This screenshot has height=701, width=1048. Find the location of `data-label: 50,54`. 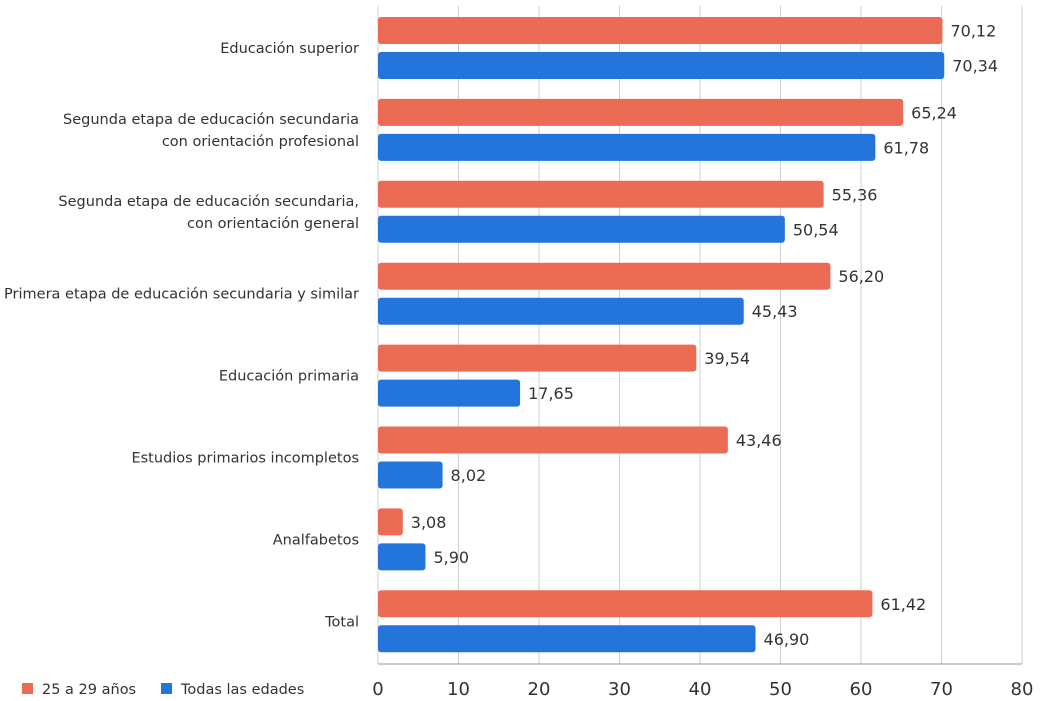

data-label: 50,54 is located at coordinates (816, 229).